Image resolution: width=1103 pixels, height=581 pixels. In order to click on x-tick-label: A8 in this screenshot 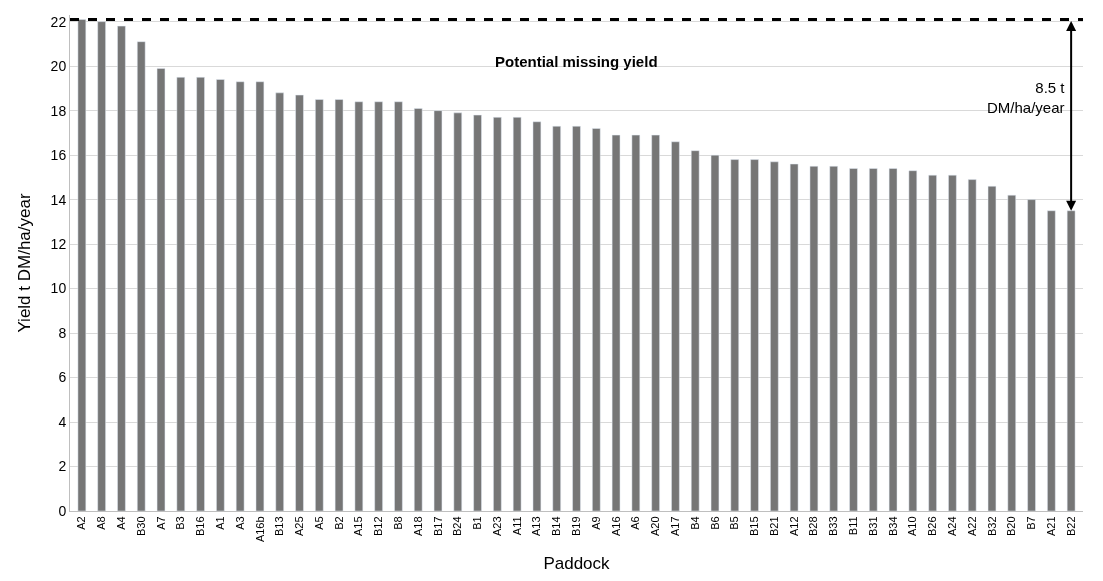, I will do `click(101, 523)`.